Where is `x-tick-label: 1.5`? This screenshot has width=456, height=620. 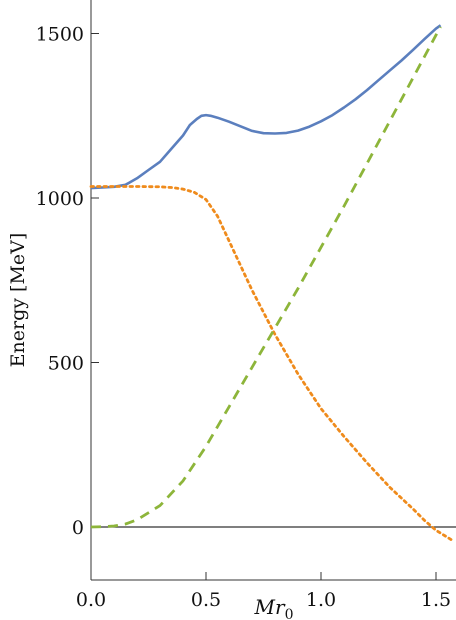
x-tick-label: 1.5 is located at coordinates (436, 600).